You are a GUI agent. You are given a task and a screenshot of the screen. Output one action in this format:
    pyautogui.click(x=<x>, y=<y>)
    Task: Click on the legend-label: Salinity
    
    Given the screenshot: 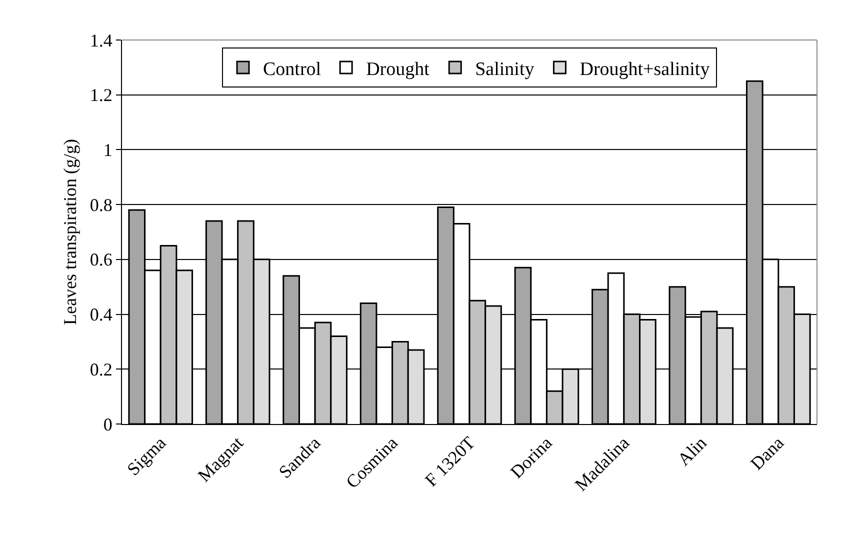 What is the action you would take?
    pyautogui.click(x=505, y=69)
    